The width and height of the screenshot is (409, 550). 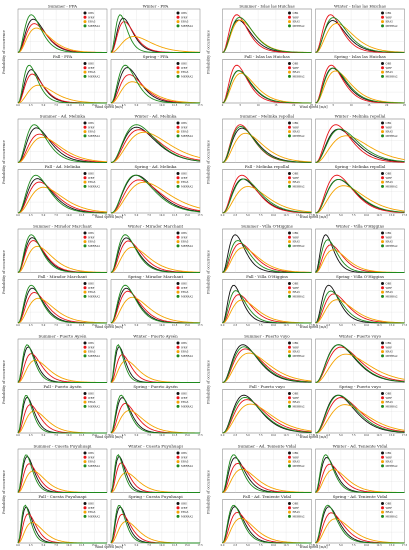 What do you see at coordinates (200, 545) in the screenshot?
I see `x-tick-label: 17.5` at bounding box center [200, 545].